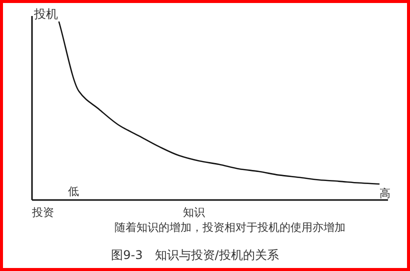 Image resolution: width=410 pixels, height=271 pixels. Describe the element at coordinates (385, 193) in the screenshot. I see `annotation: 高` at that location.